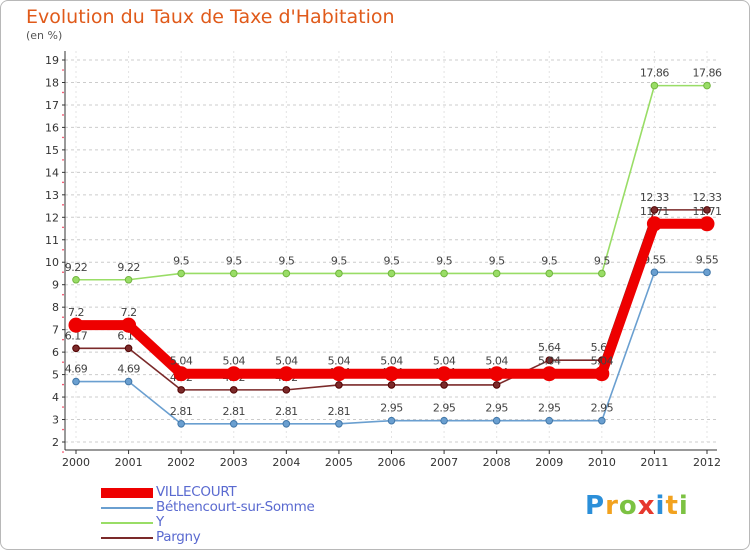  What do you see at coordinates (52, 105) in the screenshot?
I see `y-tick-label: 17` at bounding box center [52, 105].